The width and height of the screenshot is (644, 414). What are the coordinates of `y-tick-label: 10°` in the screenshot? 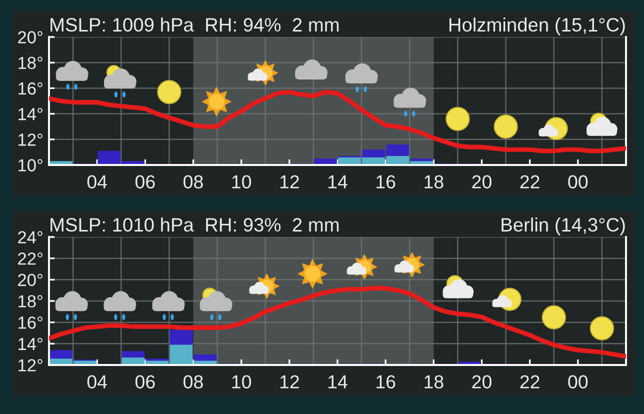 It's located at (30, 165).